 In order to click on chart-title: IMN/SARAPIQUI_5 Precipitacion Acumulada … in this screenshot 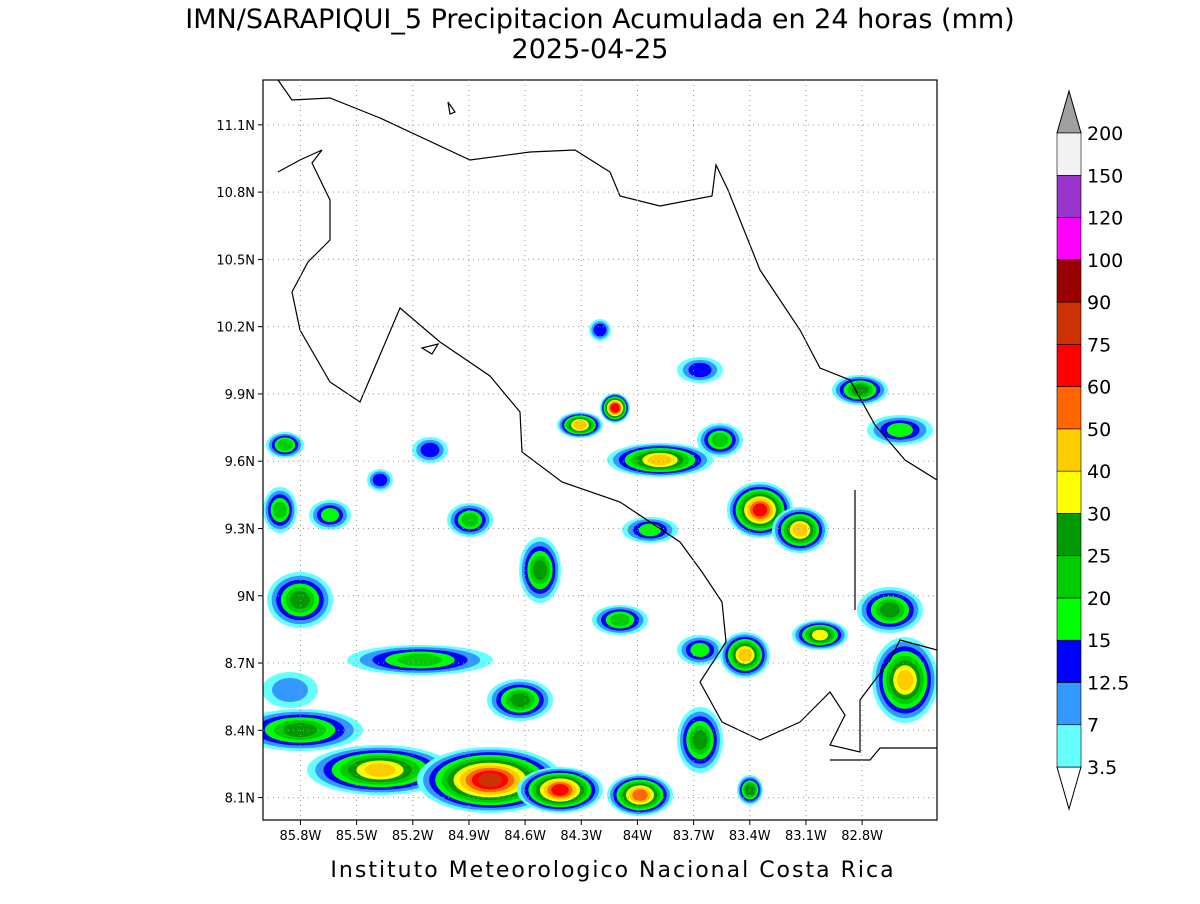, I will do `click(599, 19)`.